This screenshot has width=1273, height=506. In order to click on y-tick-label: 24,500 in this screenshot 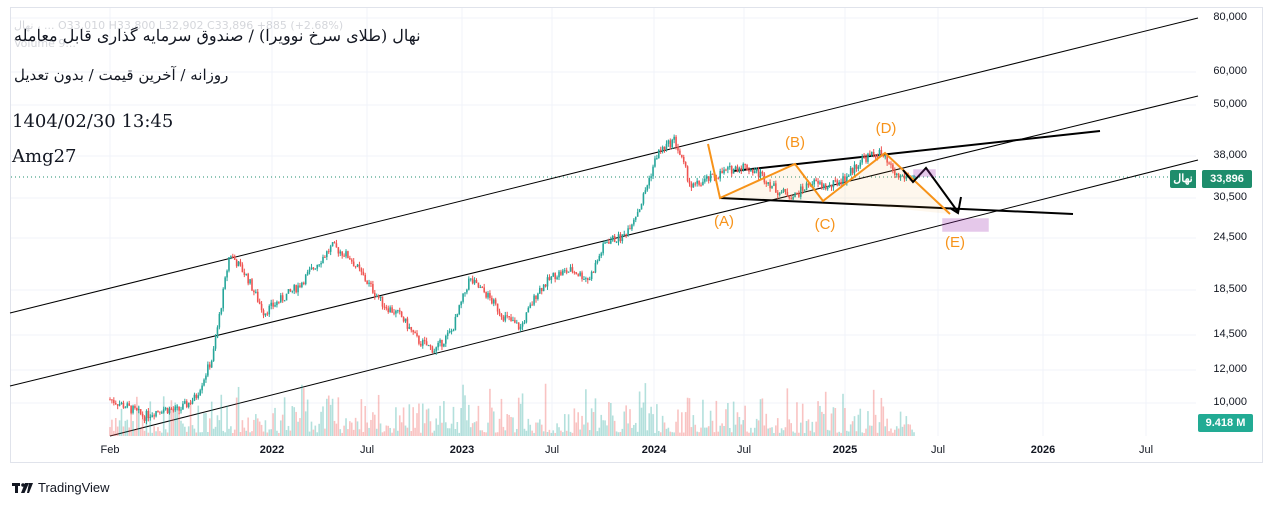, I will do `click(1230, 237)`.